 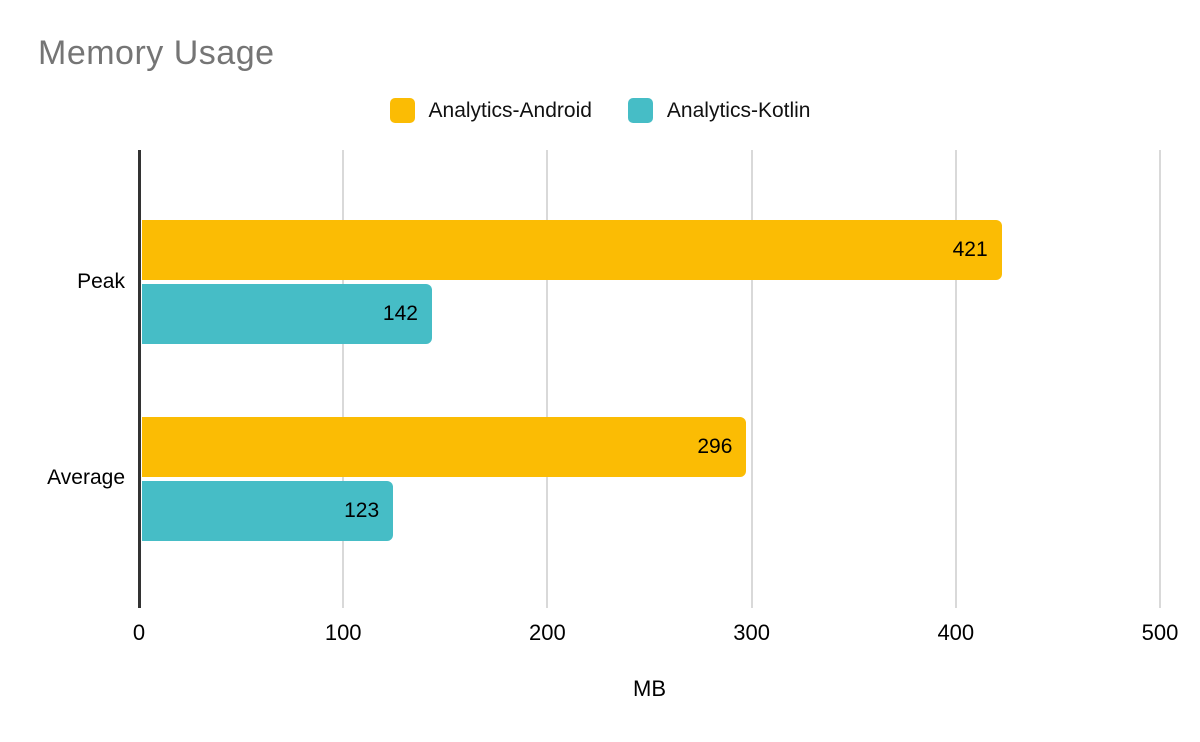 What do you see at coordinates (600, 110) in the screenshot?
I see `legend: Analytics-Android Analytics-Kotlin` at bounding box center [600, 110].